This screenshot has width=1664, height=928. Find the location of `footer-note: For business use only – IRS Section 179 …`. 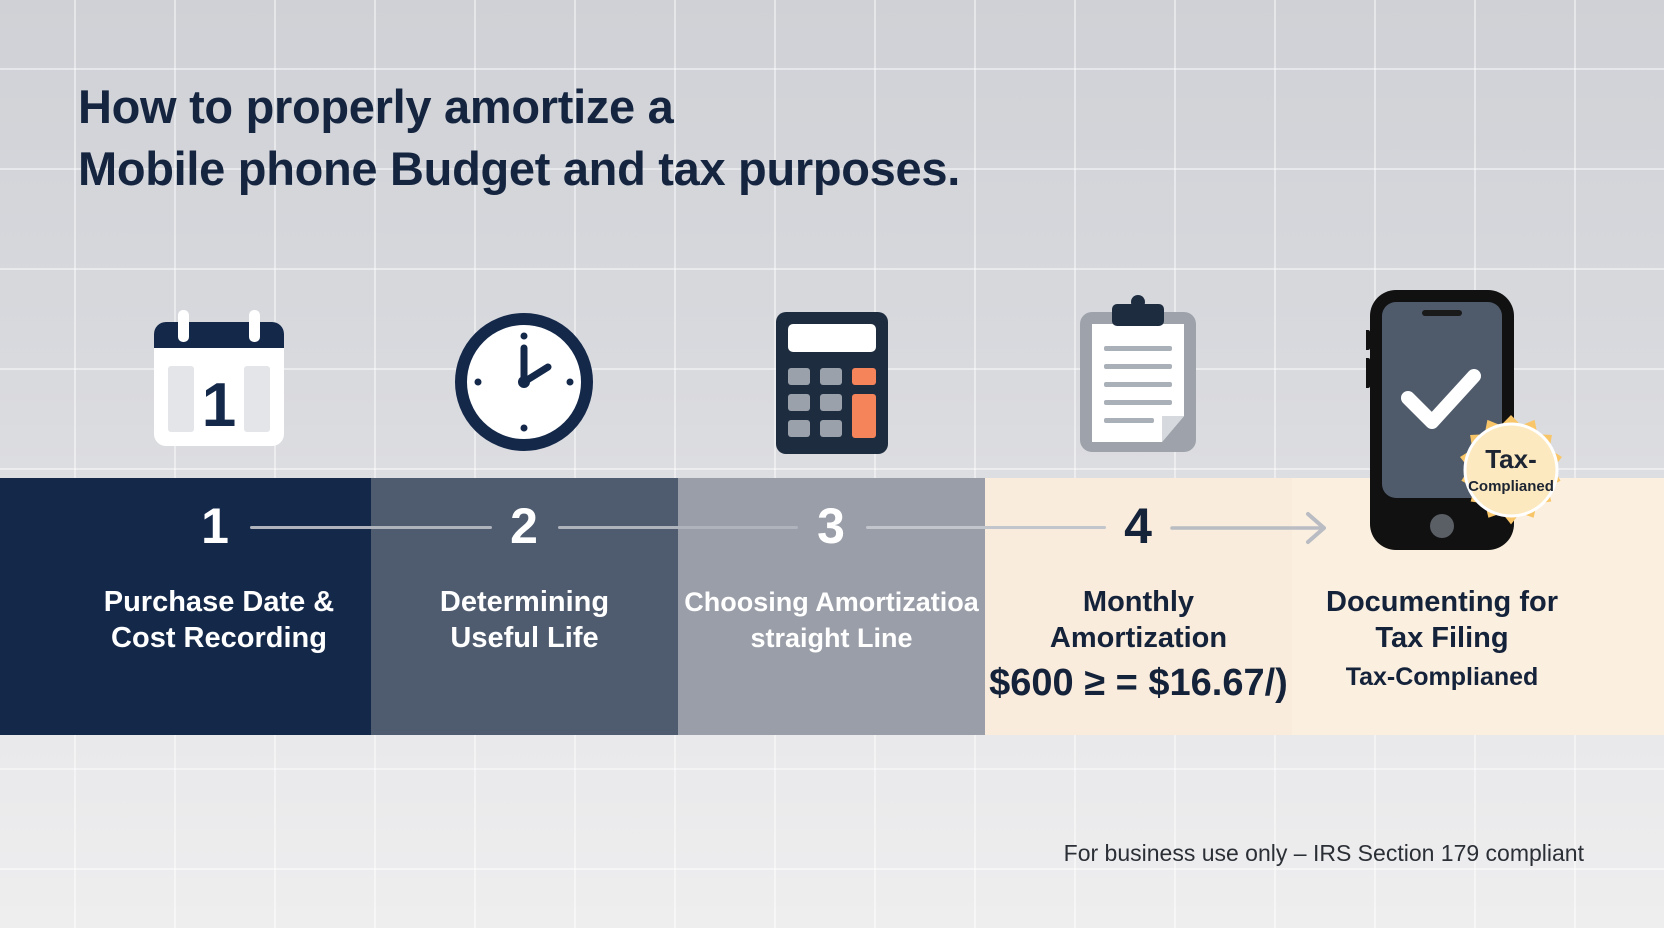

footer-note: For business use only – IRS Section 179 … is located at coordinates (1323, 853).